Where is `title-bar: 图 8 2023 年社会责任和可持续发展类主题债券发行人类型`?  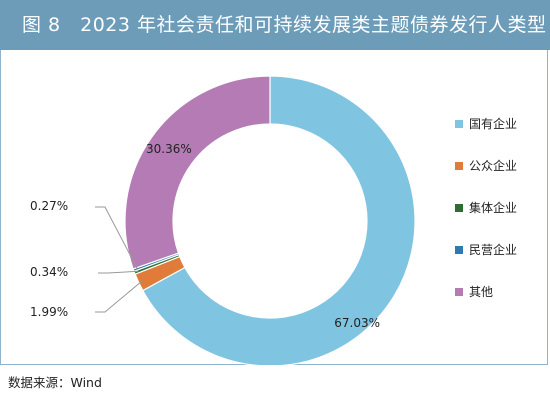 title-bar: 图 8 2023 年社会责任和可持续发展类主题债券发行人类型 is located at coordinates (275, 25).